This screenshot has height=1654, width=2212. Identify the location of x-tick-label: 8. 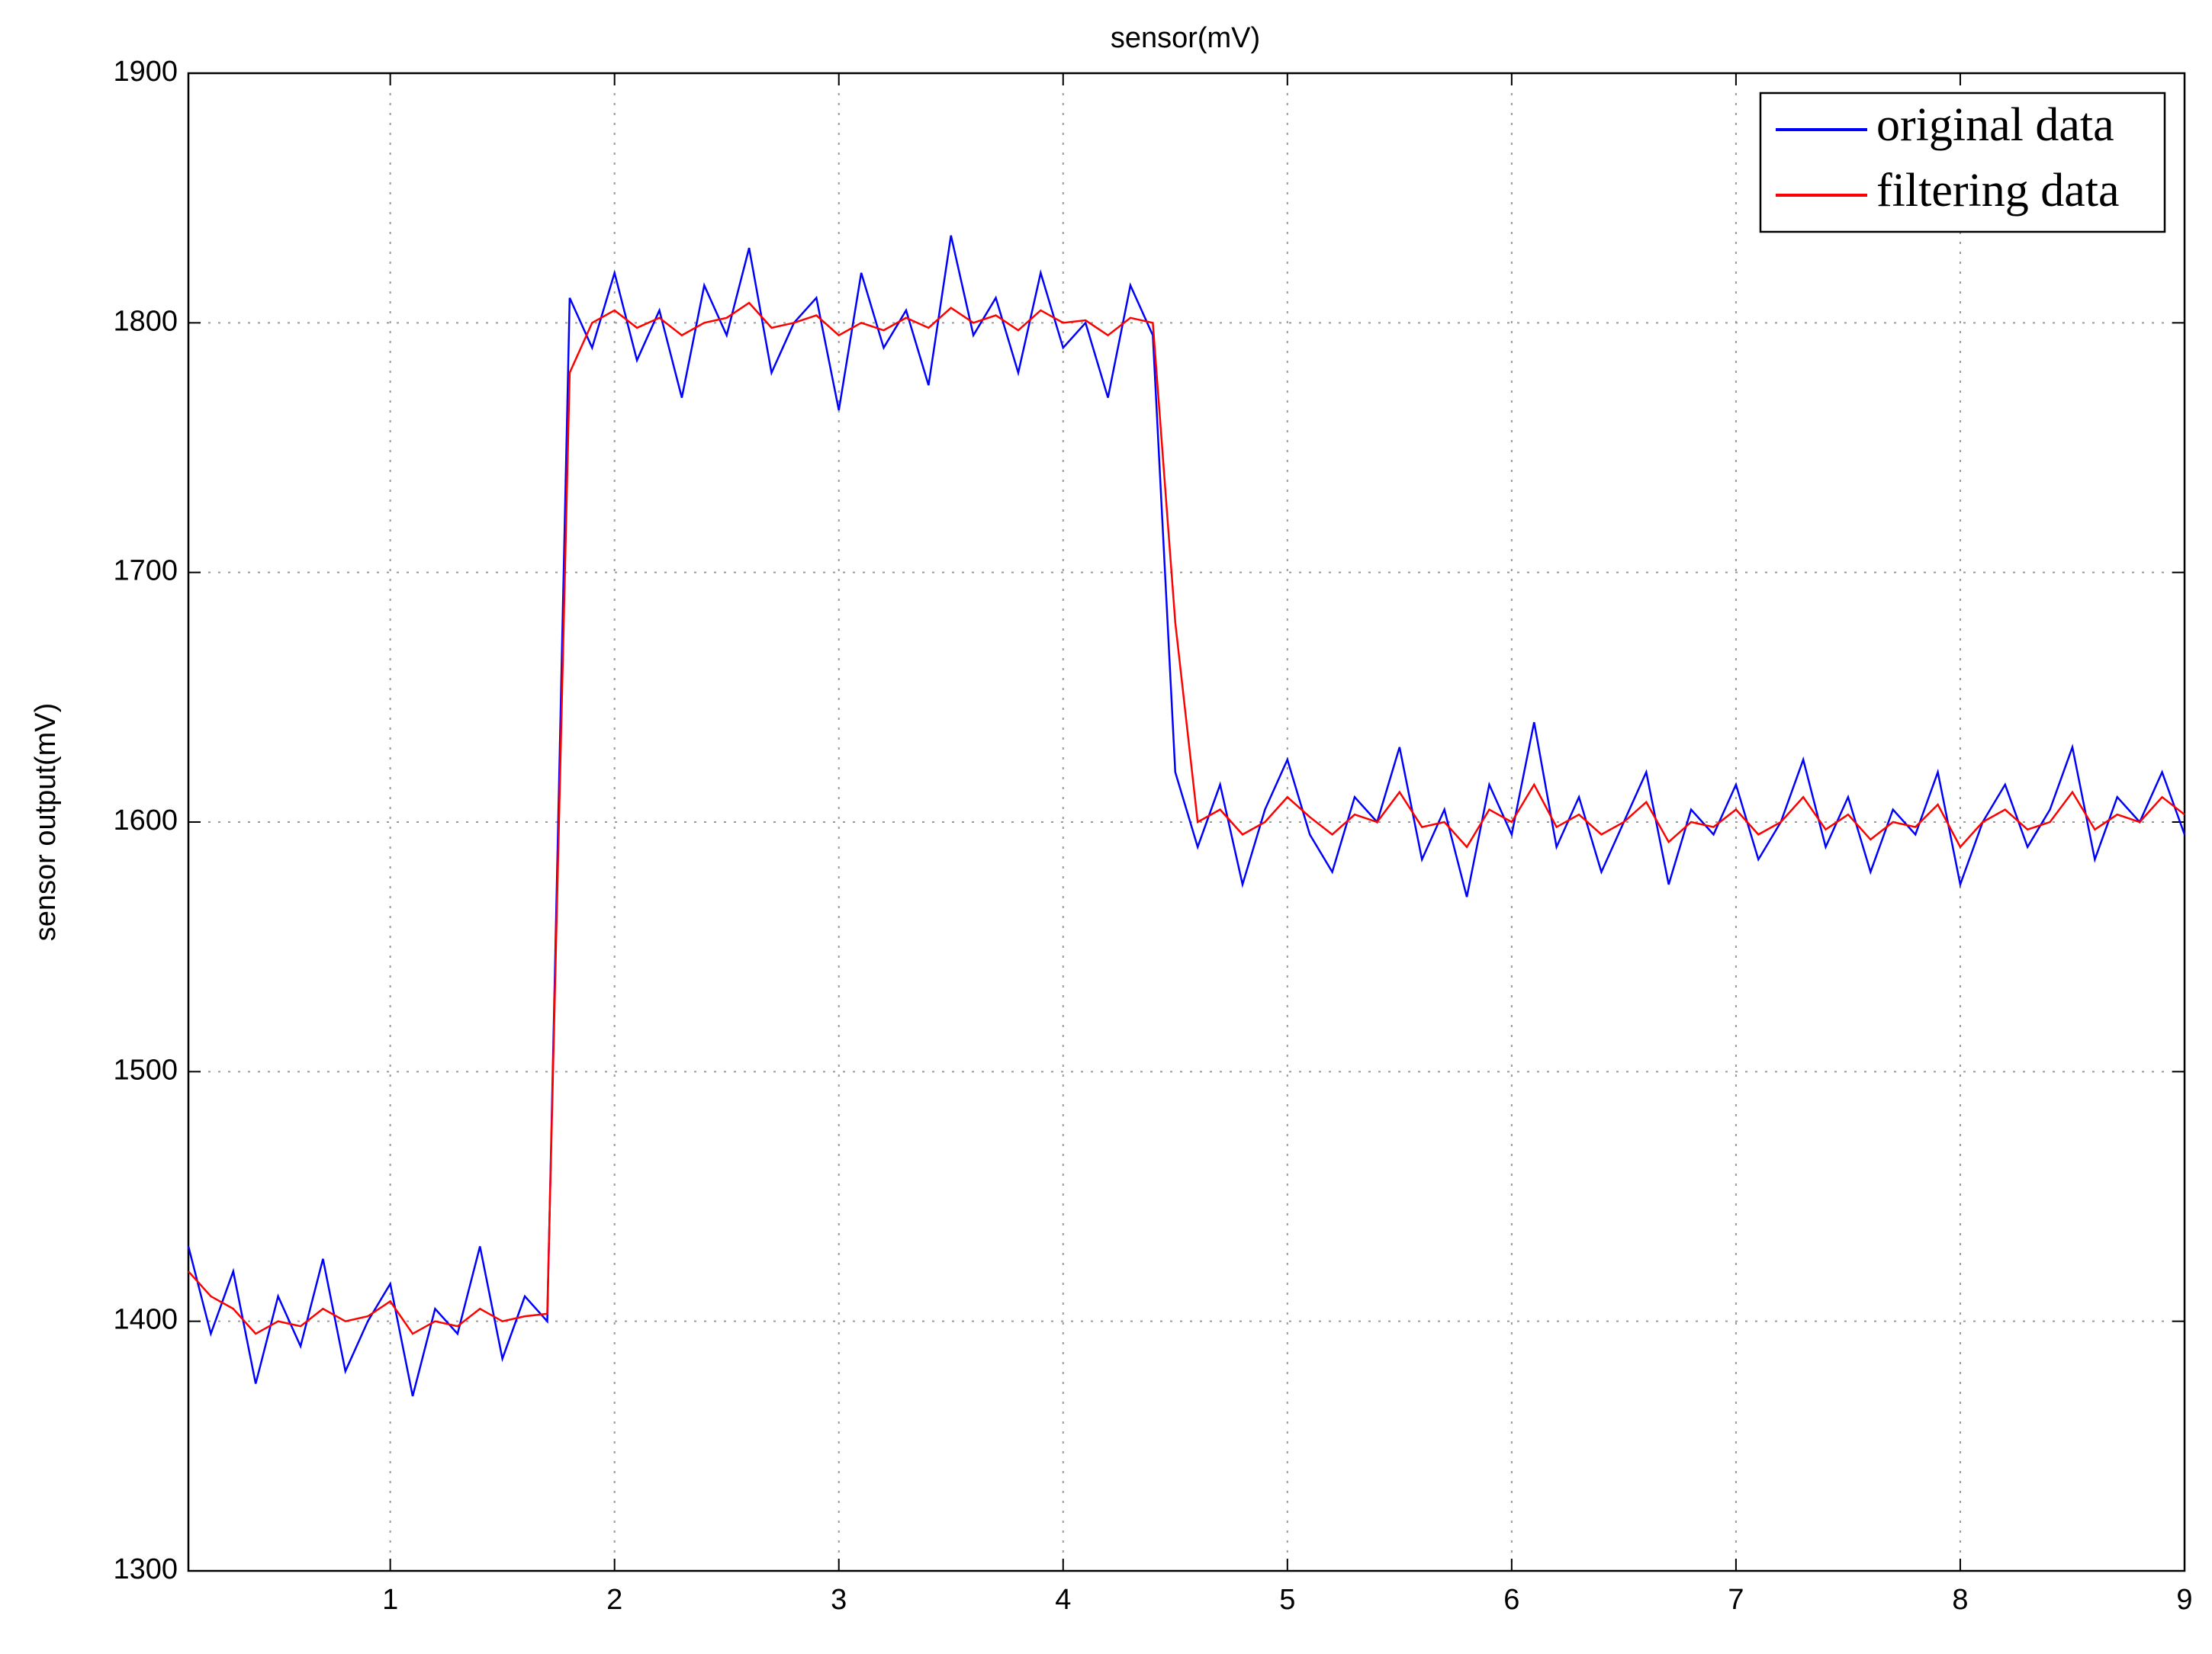
(1960, 1600).